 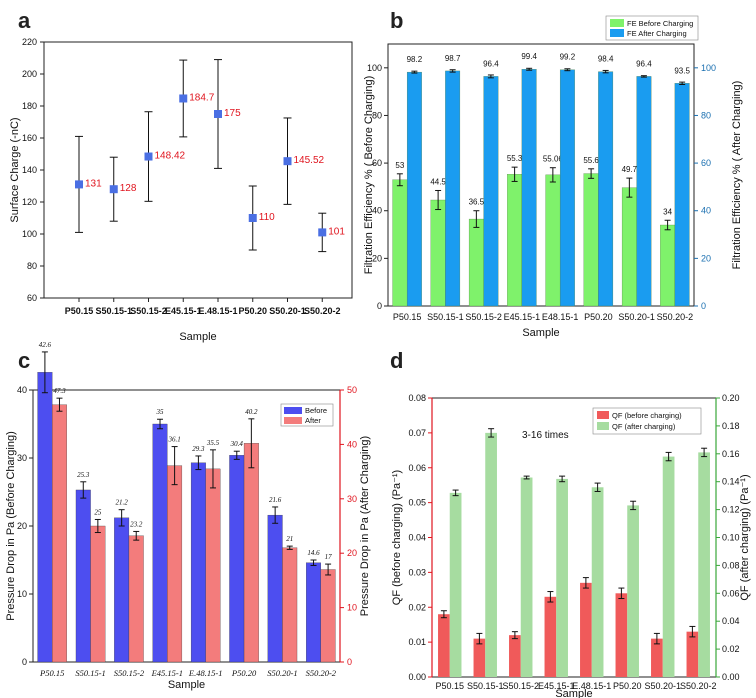 I want to click on panel-letter: c, so click(x=24, y=360).